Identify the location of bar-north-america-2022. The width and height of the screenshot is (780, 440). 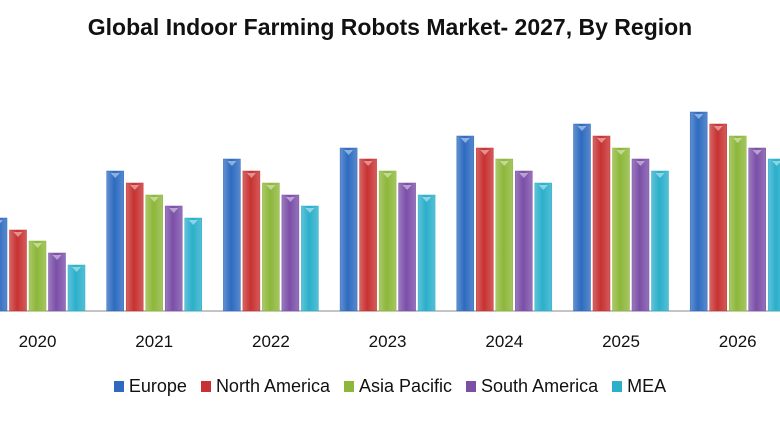
(251, 241).